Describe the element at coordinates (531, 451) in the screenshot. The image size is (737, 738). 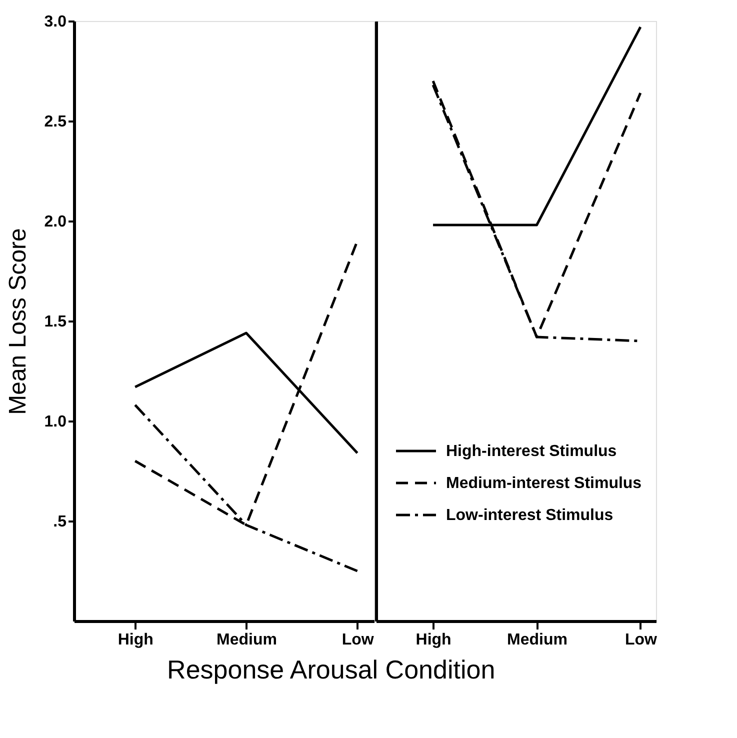
I see `legend-label: High-interest Stimulus` at that location.